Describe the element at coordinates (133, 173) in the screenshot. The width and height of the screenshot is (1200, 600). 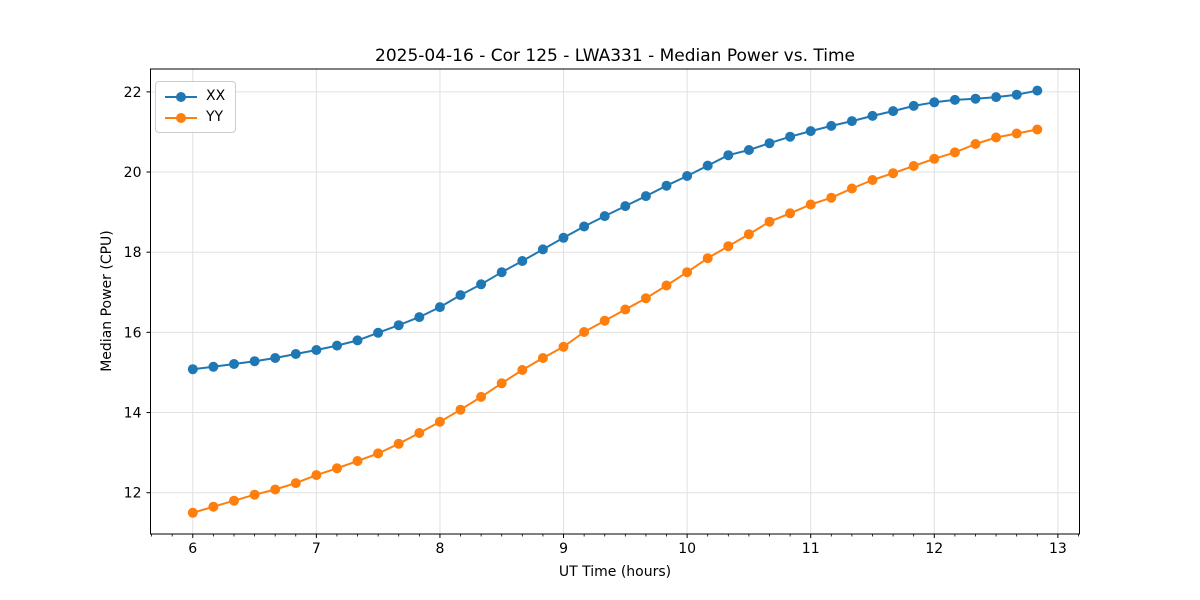
I see `y-tick-label: 20` at that location.